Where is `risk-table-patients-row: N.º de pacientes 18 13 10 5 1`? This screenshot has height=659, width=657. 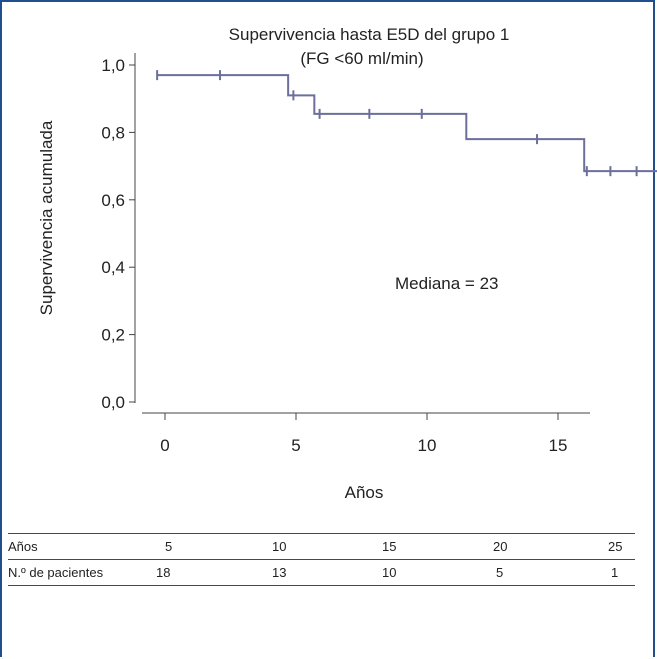
risk-table-patients-row: N.º de pacientes 18 13 10 5 1 is located at coordinates (321, 573).